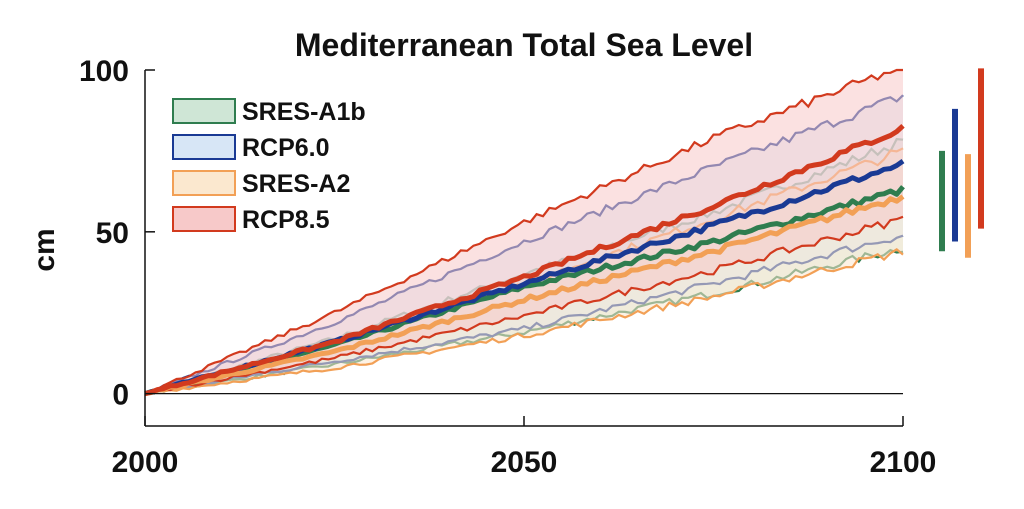  Describe the element at coordinates (524, 462) in the screenshot. I see `x-tick-label-2050: 2050` at that location.